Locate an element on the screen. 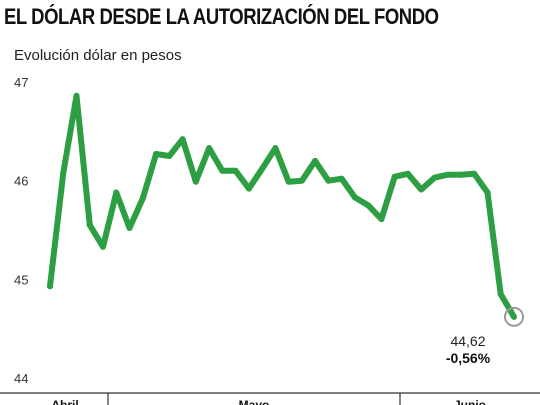 This screenshot has height=405, width=540. x-month-label: Junio is located at coordinates (470, 401).